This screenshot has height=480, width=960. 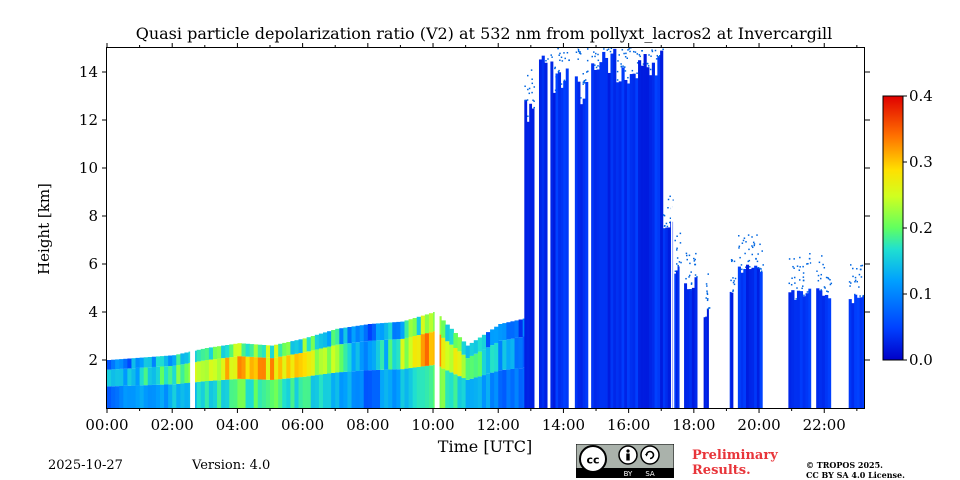 I want to click on y-tick-label: 6, so click(x=93, y=264).